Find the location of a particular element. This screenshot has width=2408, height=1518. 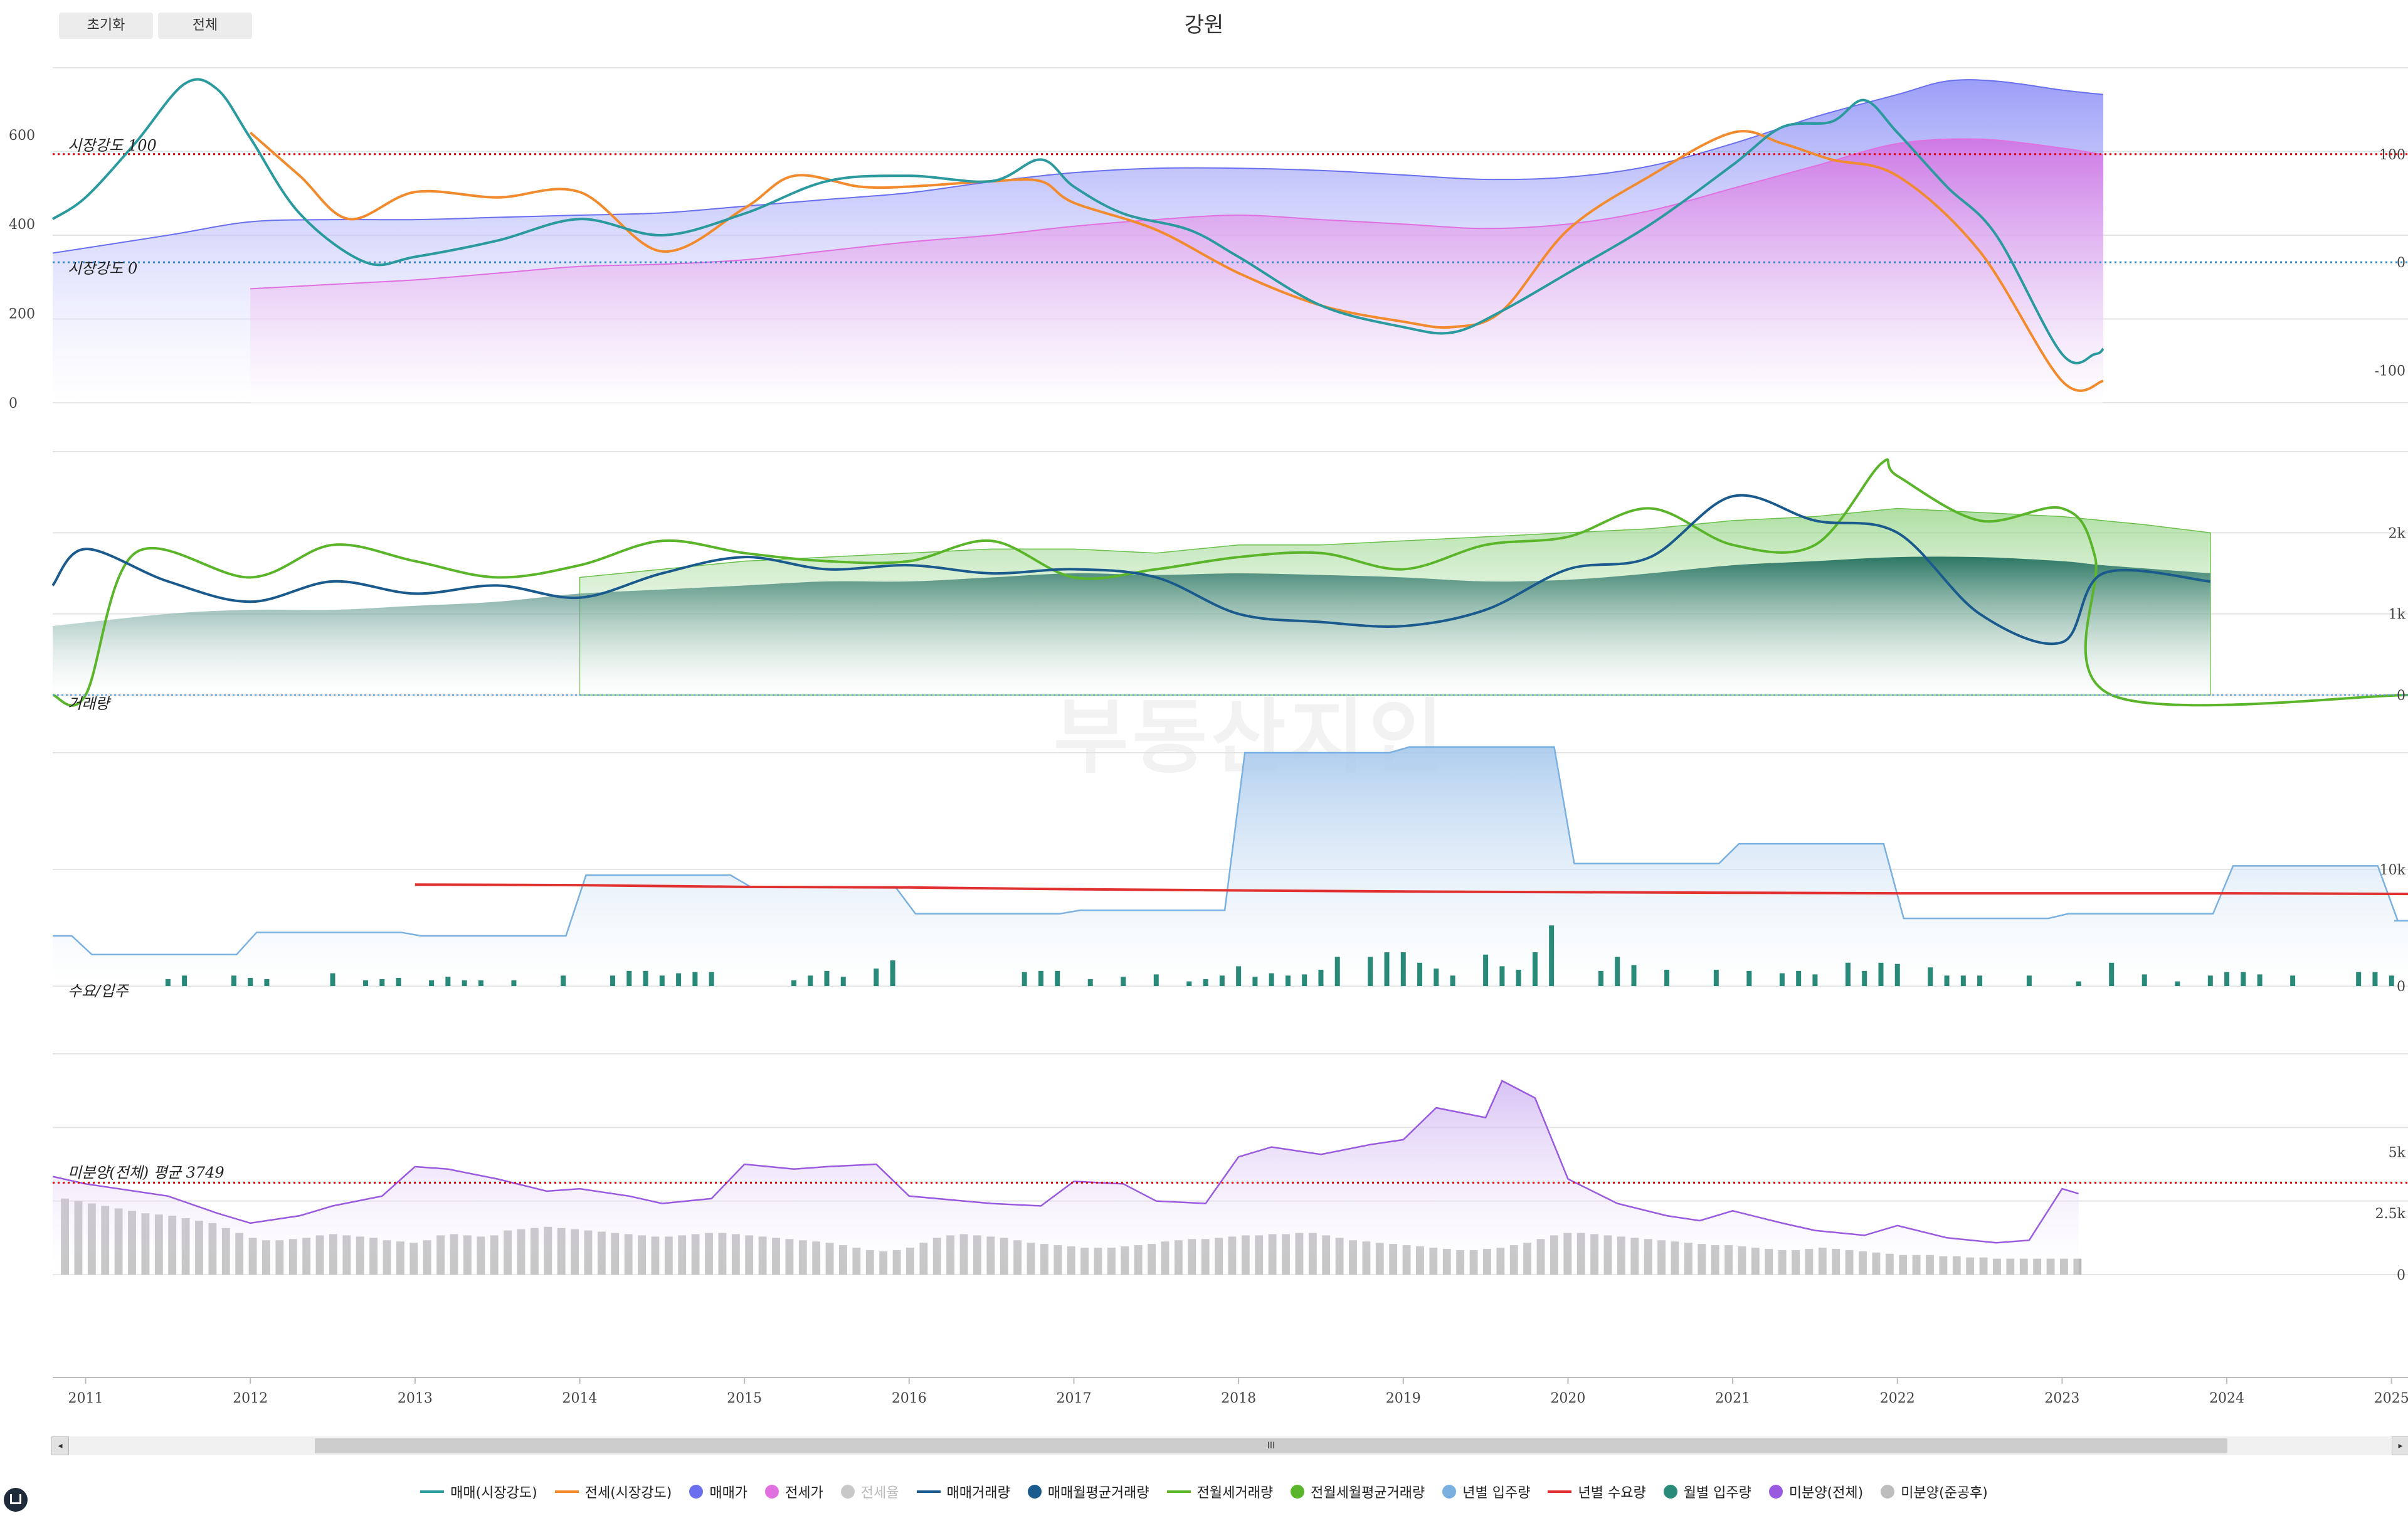

legend-item: 전월세거래량 is located at coordinates (1220, 1492).